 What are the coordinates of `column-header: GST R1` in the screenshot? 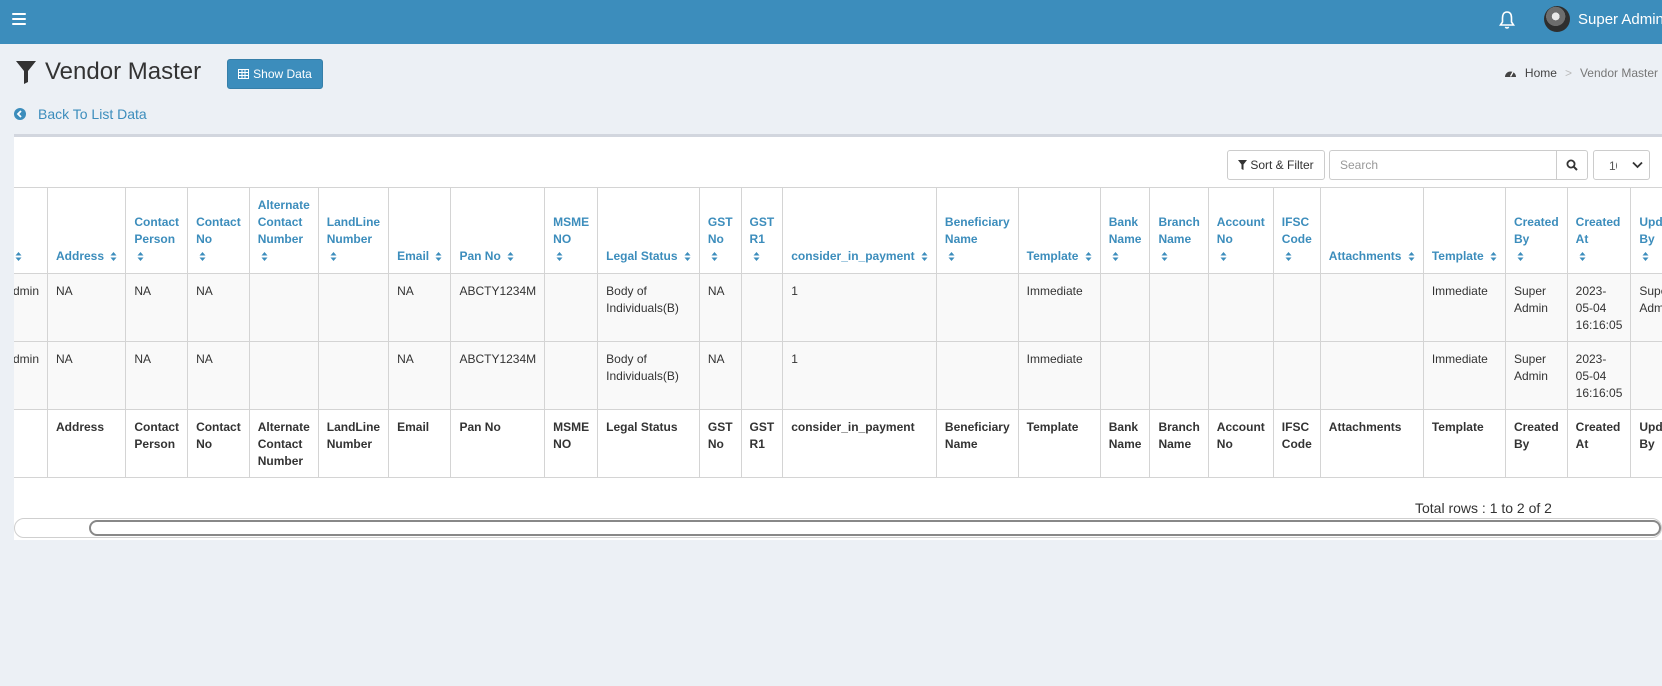 It's located at (762, 230).